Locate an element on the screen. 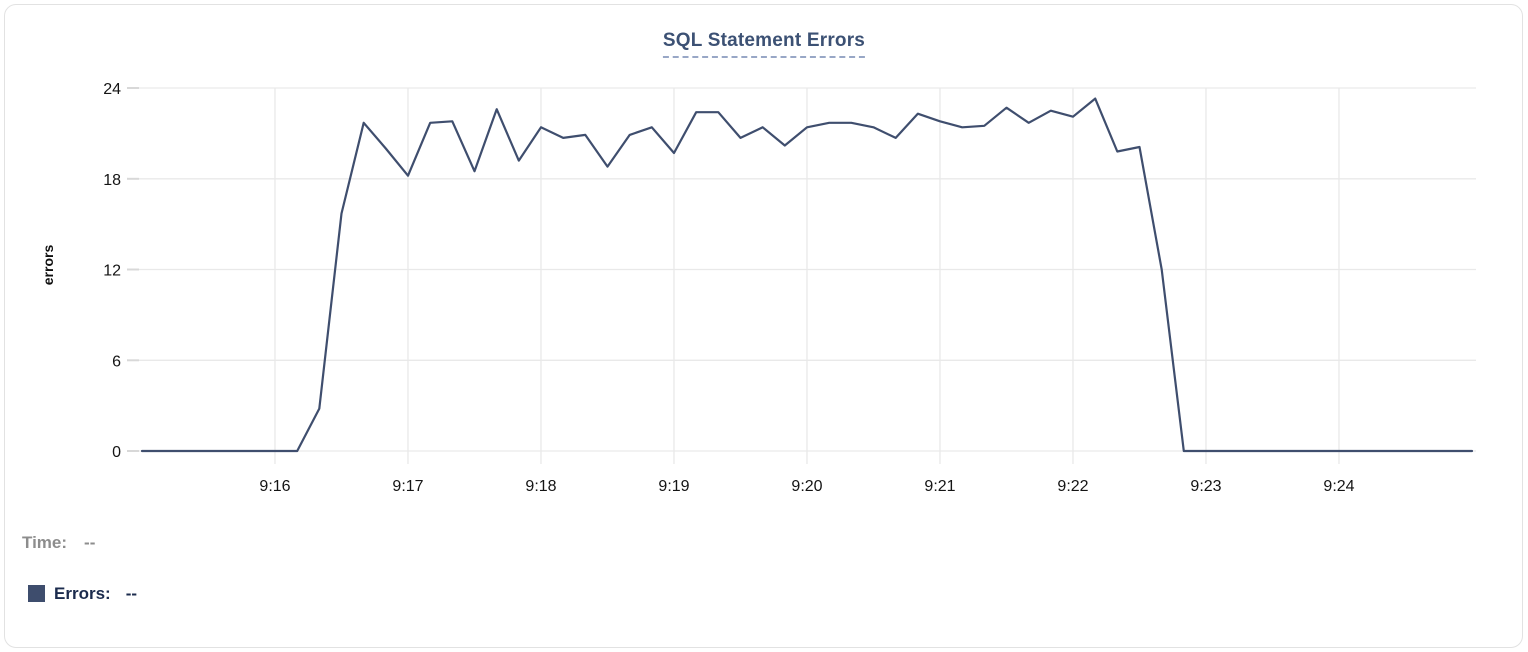  x-tick-label: 9:16 is located at coordinates (274, 486).